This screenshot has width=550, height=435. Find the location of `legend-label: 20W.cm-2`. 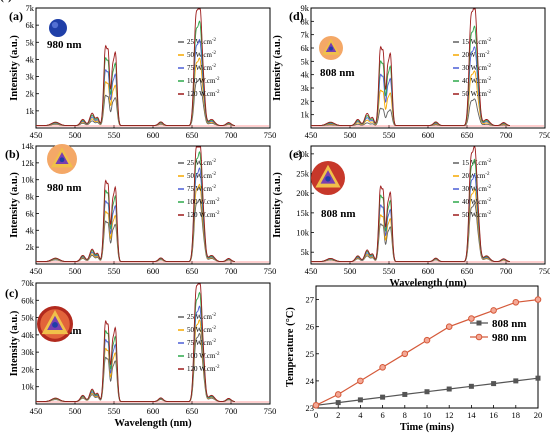

legend-label: 20W.cm-2 is located at coordinates (476, 55).